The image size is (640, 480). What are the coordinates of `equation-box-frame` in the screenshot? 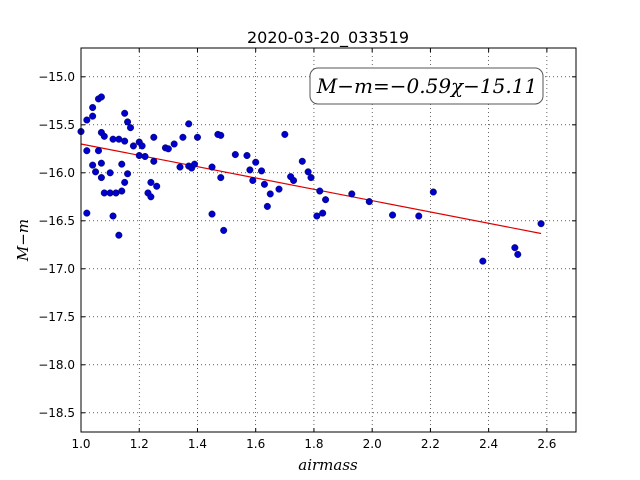 It's located at (426, 86).